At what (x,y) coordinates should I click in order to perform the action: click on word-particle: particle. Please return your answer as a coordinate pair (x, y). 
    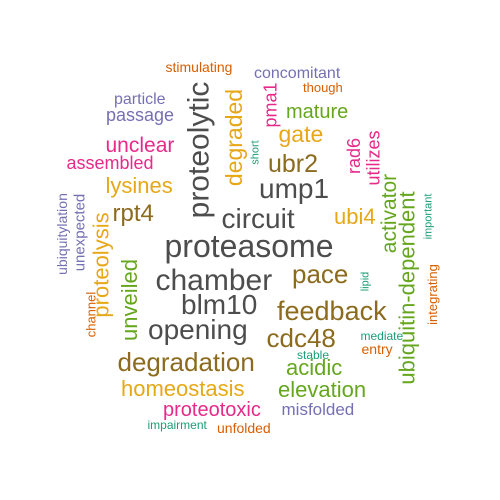
    Looking at the image, I should click on (140, 99).